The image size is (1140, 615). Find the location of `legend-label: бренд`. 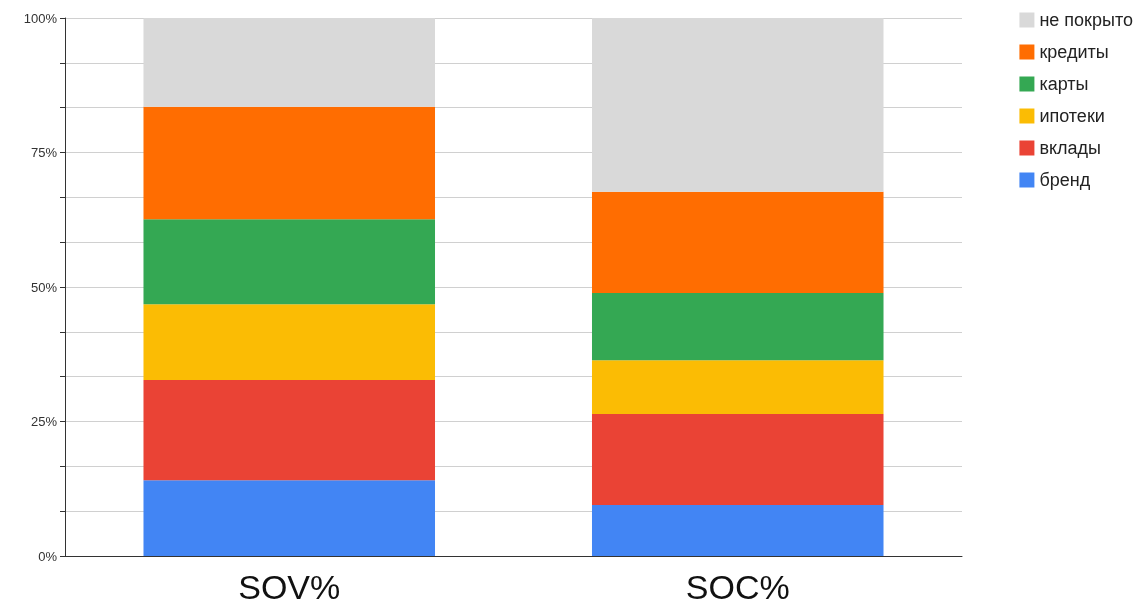

legend-label: бренд is located at coordinates (1065, 180).